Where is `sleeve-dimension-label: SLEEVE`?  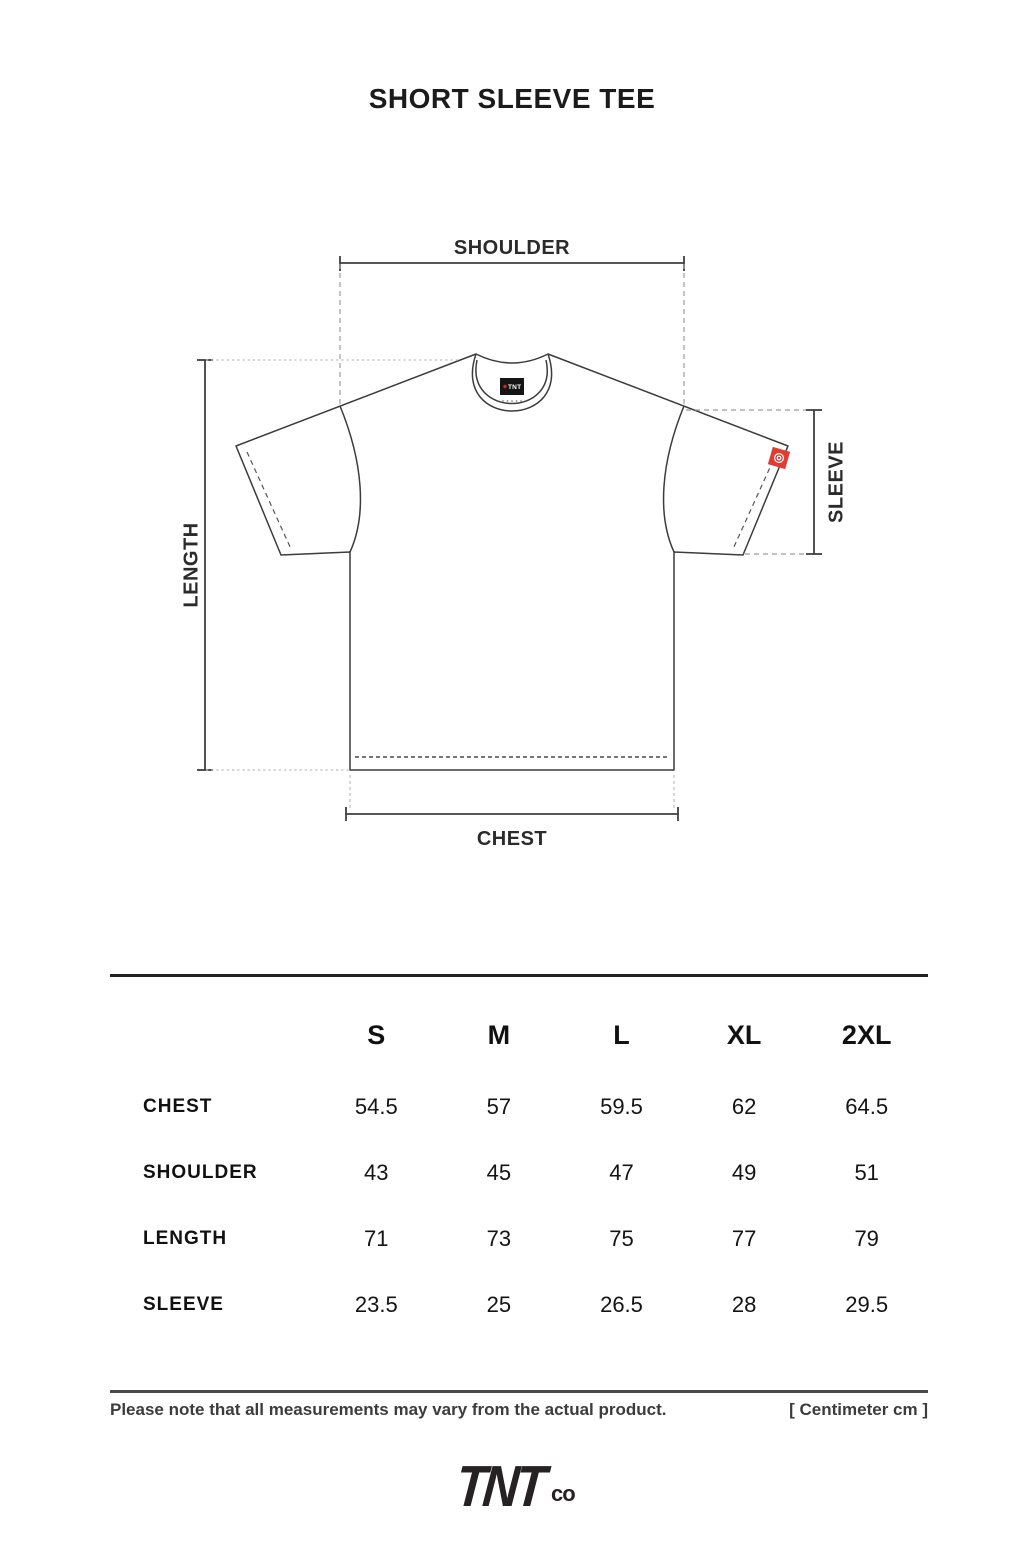
sleeve-dimension-label: SLEEVE is located at coordinates (836, 482).